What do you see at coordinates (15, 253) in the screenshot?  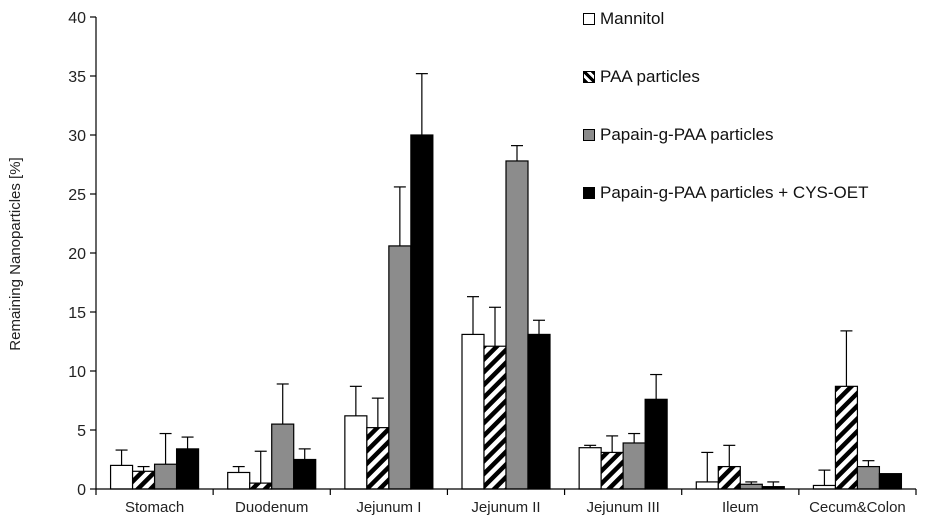 I see `y-axis-label: Remaining Nanoparticles [%]` at bounding box center [15, 253].